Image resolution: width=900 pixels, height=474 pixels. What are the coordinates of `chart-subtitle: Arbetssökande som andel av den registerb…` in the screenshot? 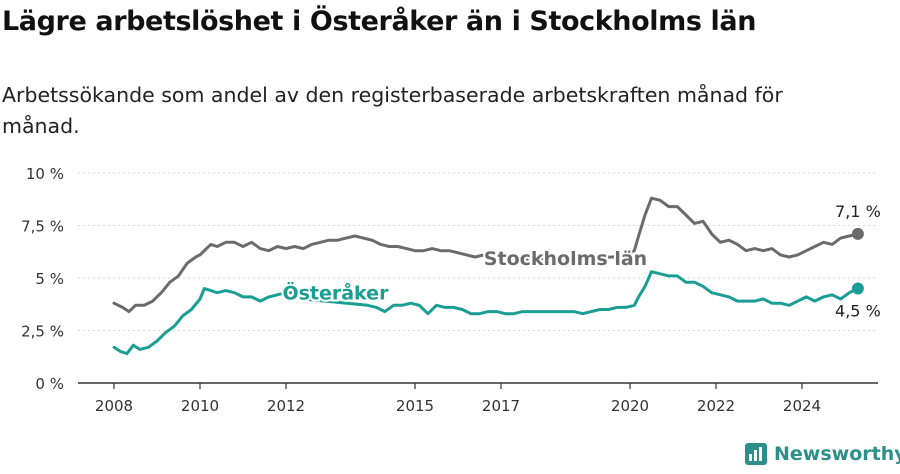 It's located at (392, 110).